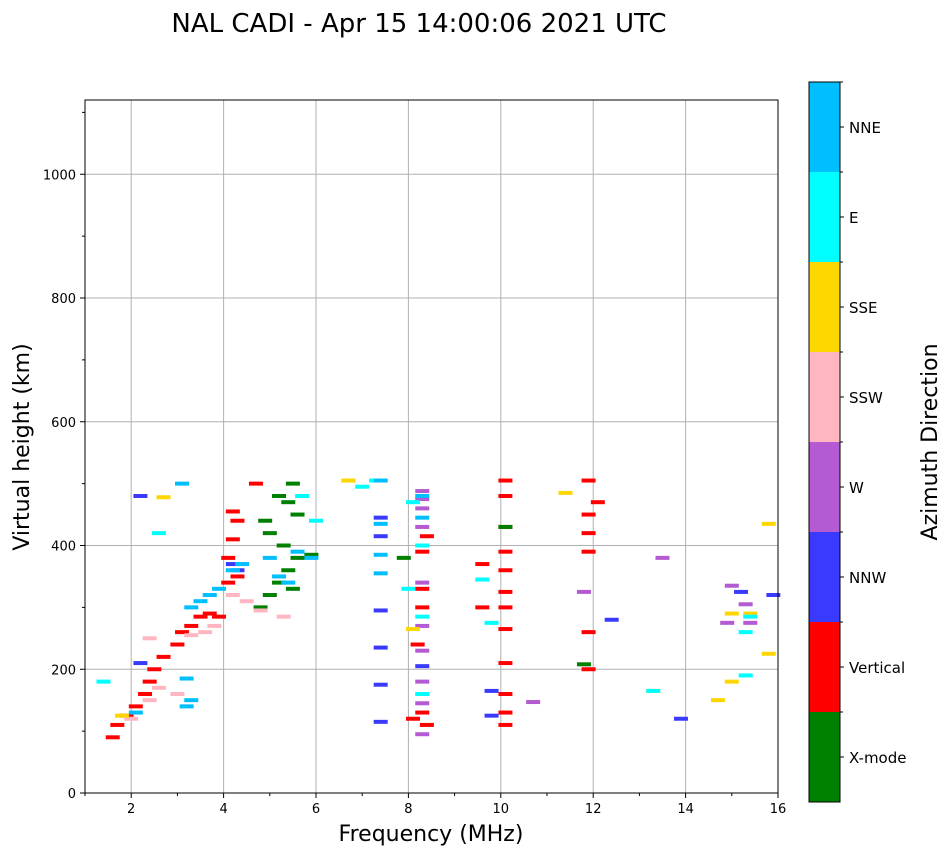  What do you see at coordinates (408, 809) in the screenshot?
I see `x-tick-label: 8` at bounding box center [408, 809].